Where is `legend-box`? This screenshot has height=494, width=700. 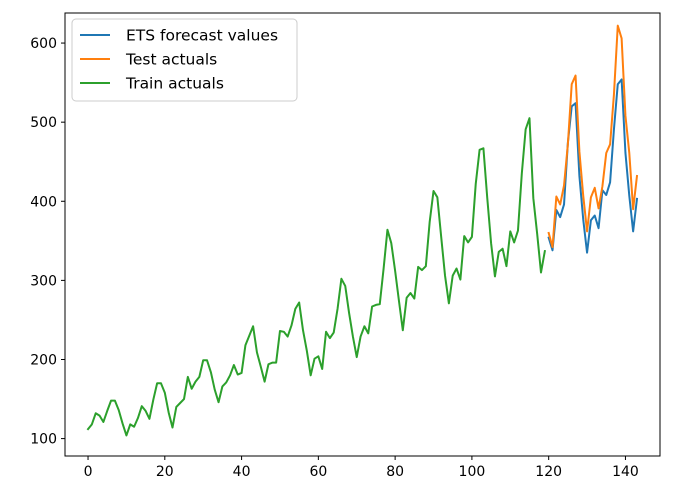
legend-box is located at coordinates (184, 60).